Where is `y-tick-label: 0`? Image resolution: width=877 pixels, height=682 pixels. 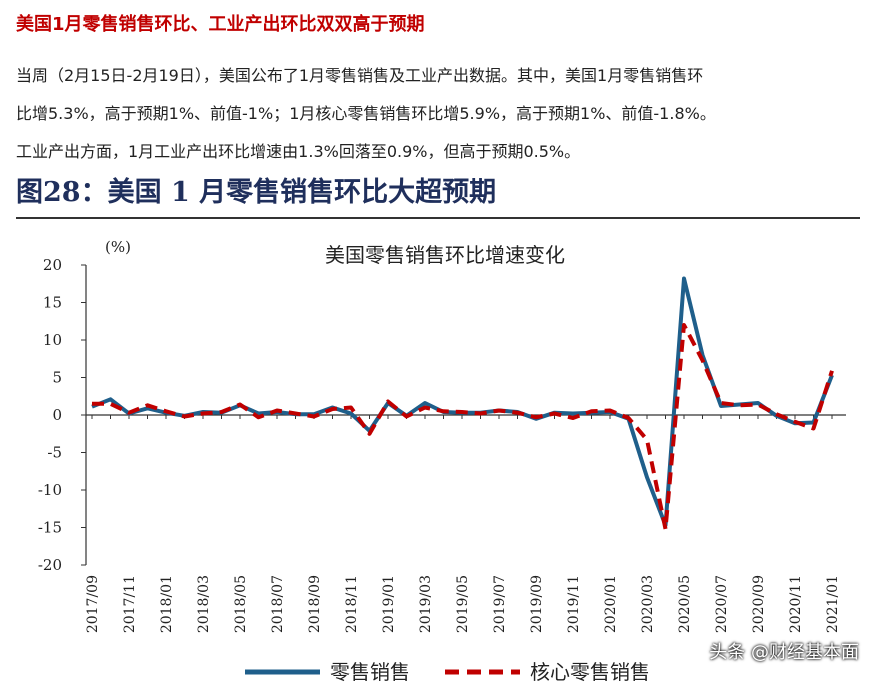 y-tick-label: 0 is located at coordinates (57, 415).